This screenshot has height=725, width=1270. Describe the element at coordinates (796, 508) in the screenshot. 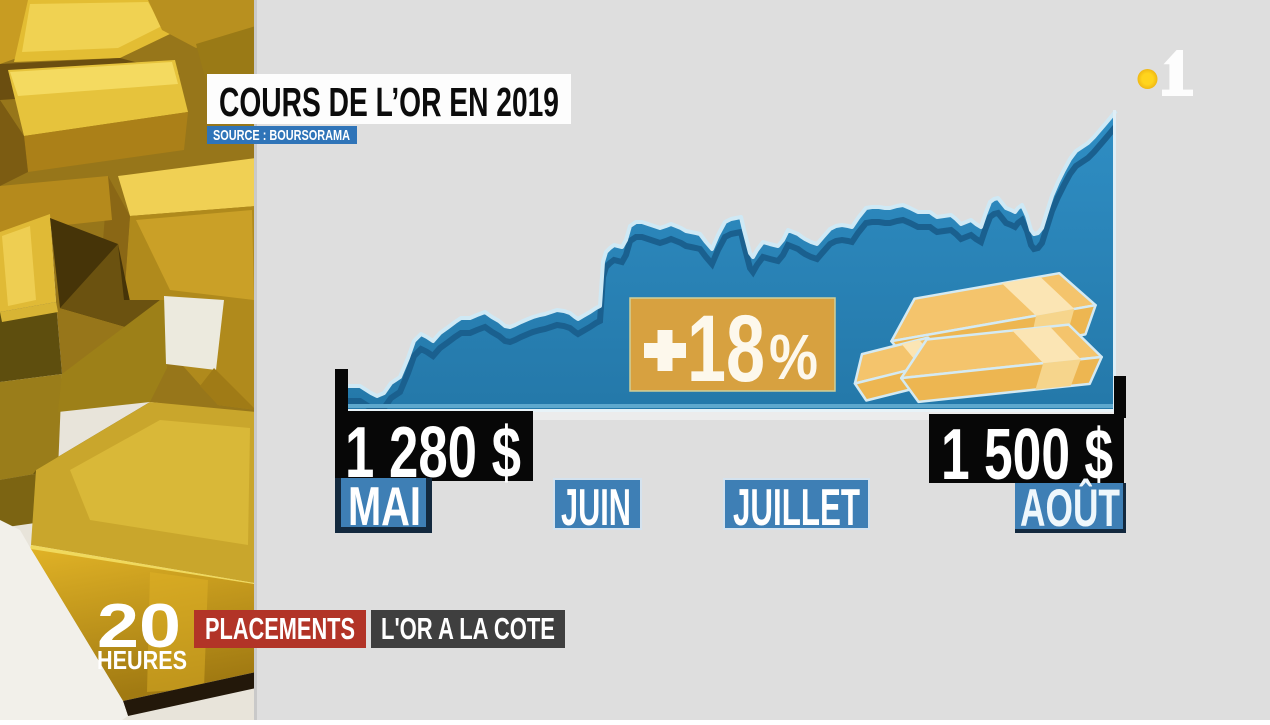

I see `svg-text: JUILLET` at that location.